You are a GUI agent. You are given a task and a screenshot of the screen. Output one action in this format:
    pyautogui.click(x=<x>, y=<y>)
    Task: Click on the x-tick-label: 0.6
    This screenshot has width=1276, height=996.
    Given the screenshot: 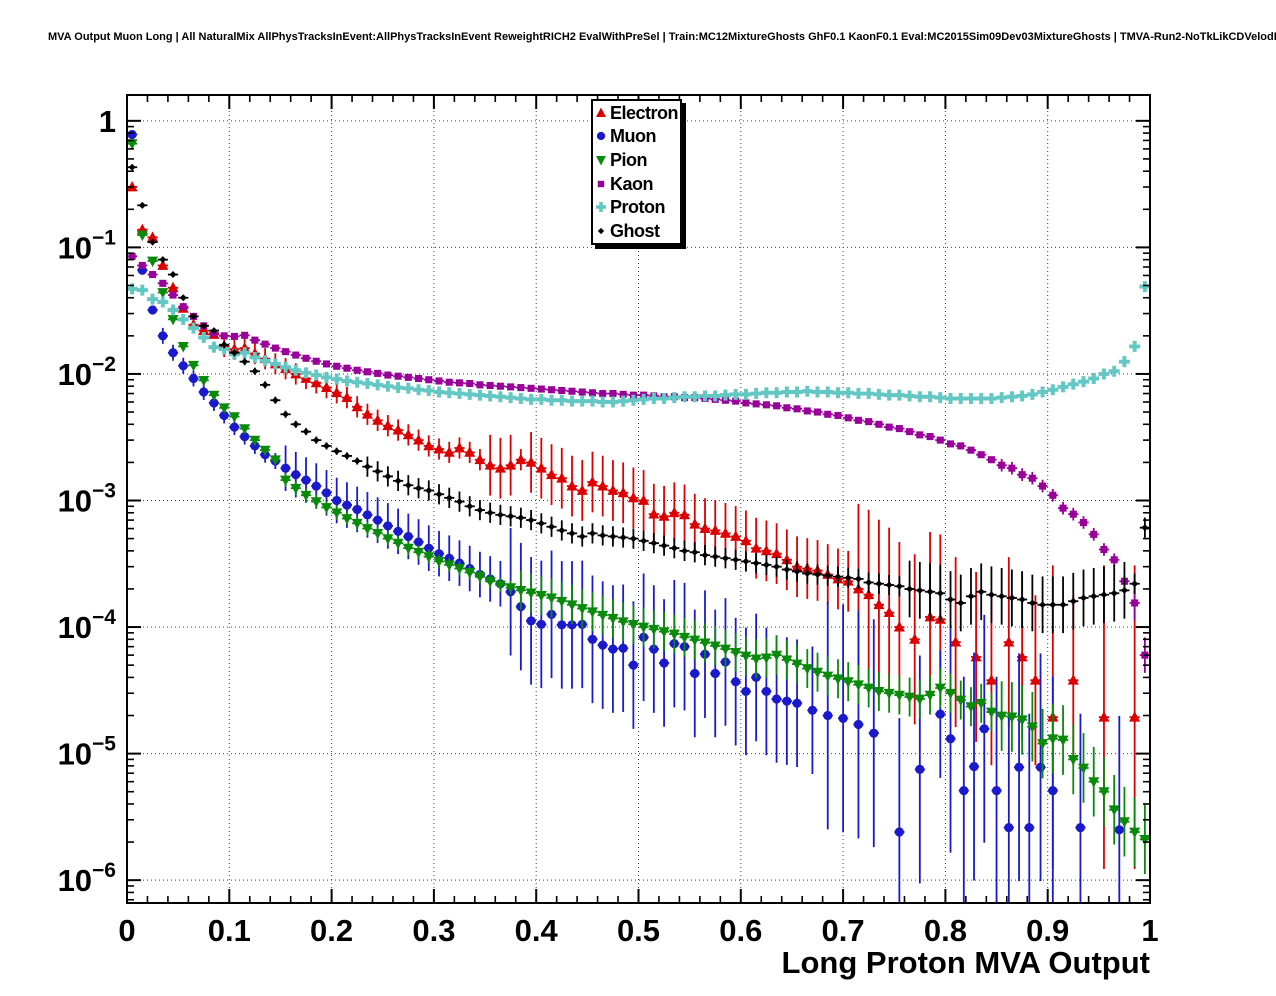 What is the action you would take?
    pyautogui.click(x=740, y=930)
    